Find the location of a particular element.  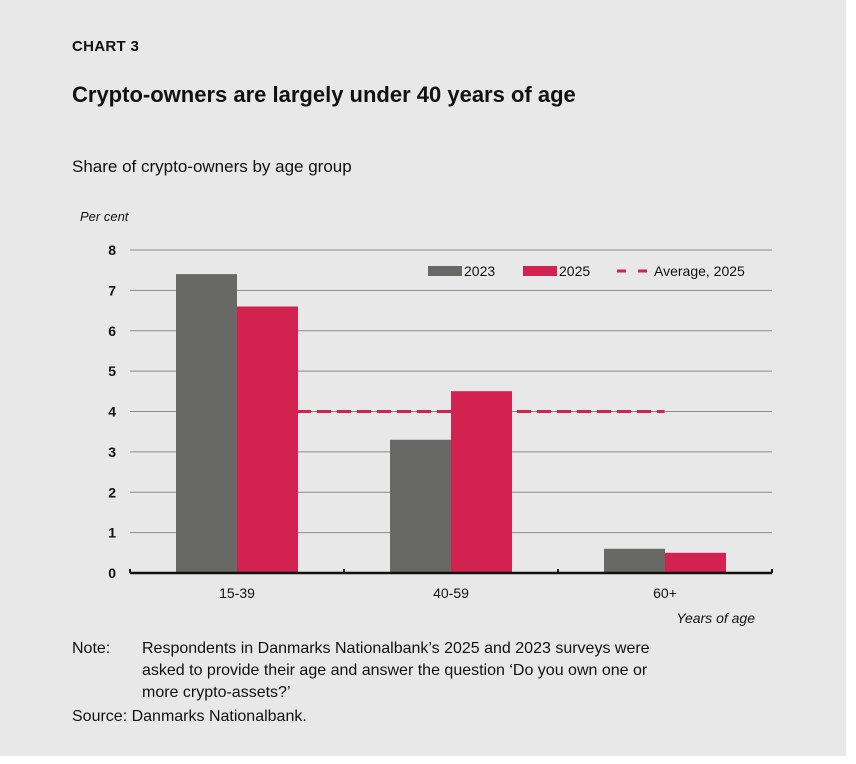

y-tick-label: 5 is located at coordinates (112, 371).